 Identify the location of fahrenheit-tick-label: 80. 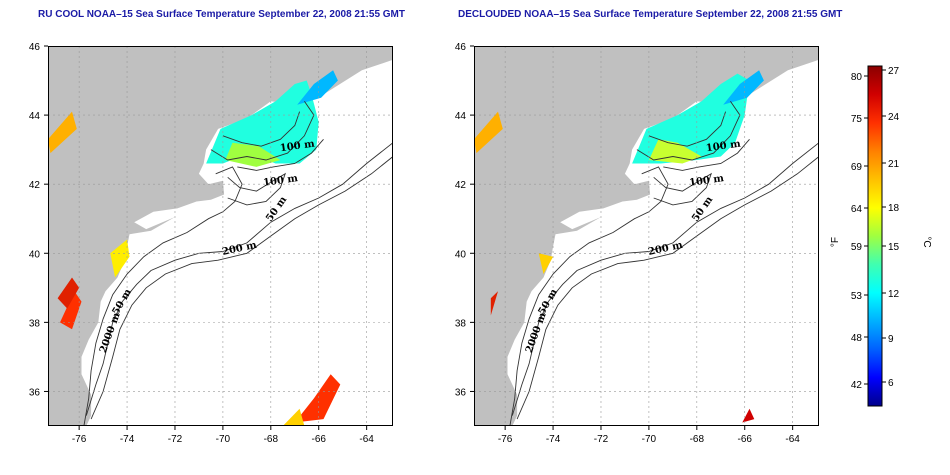
(857, 77).